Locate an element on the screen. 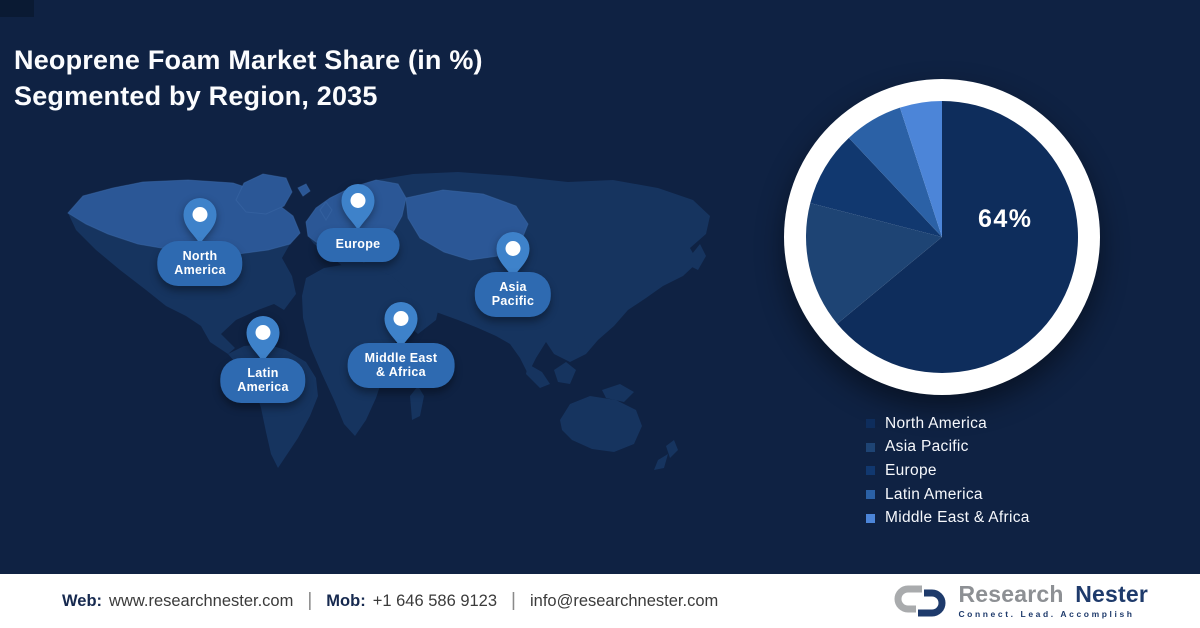 The image size is (1200, 628). legend-item-asia-pacific: Asia Pacific is located at coordinates (948, 448).